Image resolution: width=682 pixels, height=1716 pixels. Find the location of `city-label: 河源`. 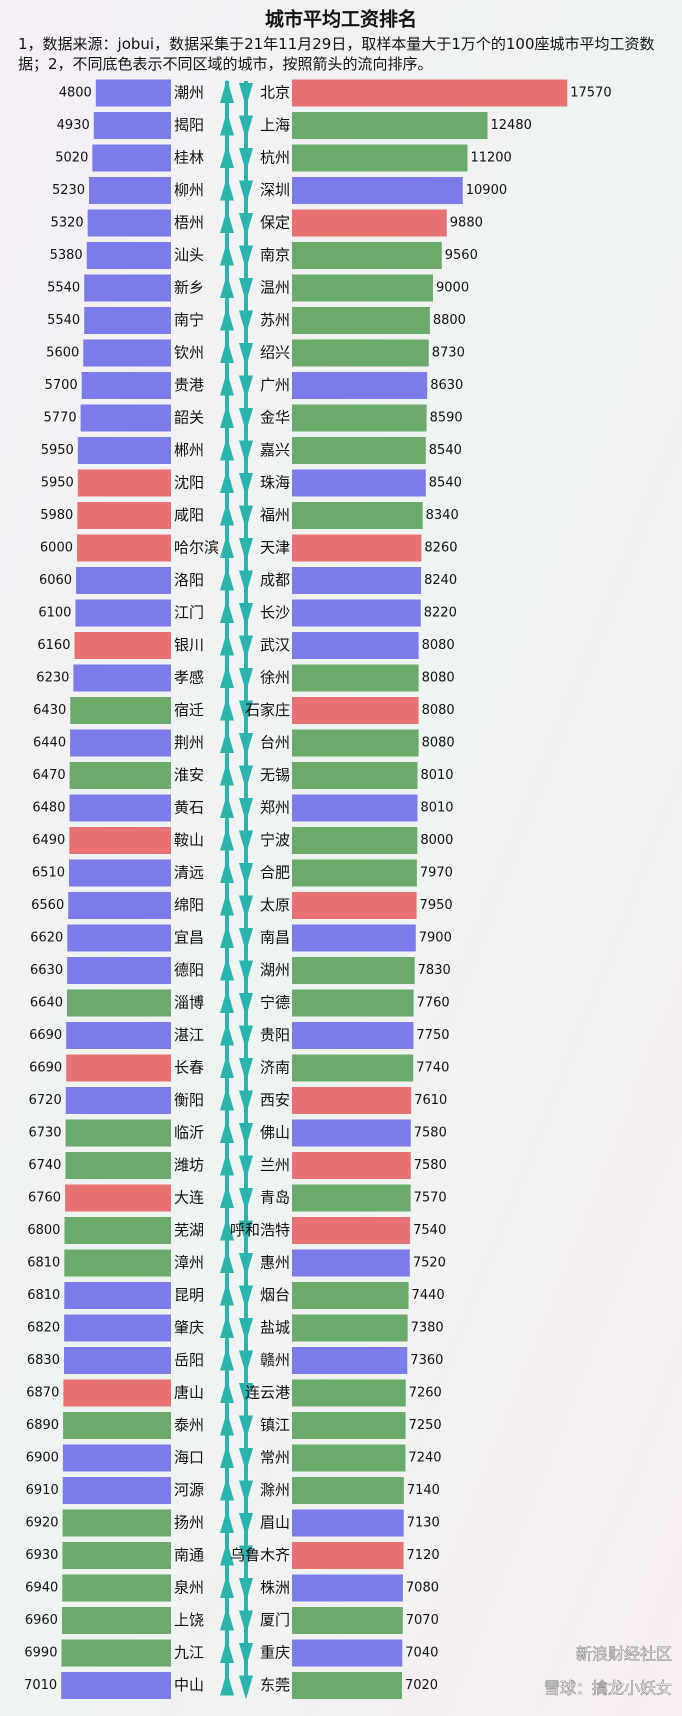

city-label: 河源 is located at coordinates (189, 1490).